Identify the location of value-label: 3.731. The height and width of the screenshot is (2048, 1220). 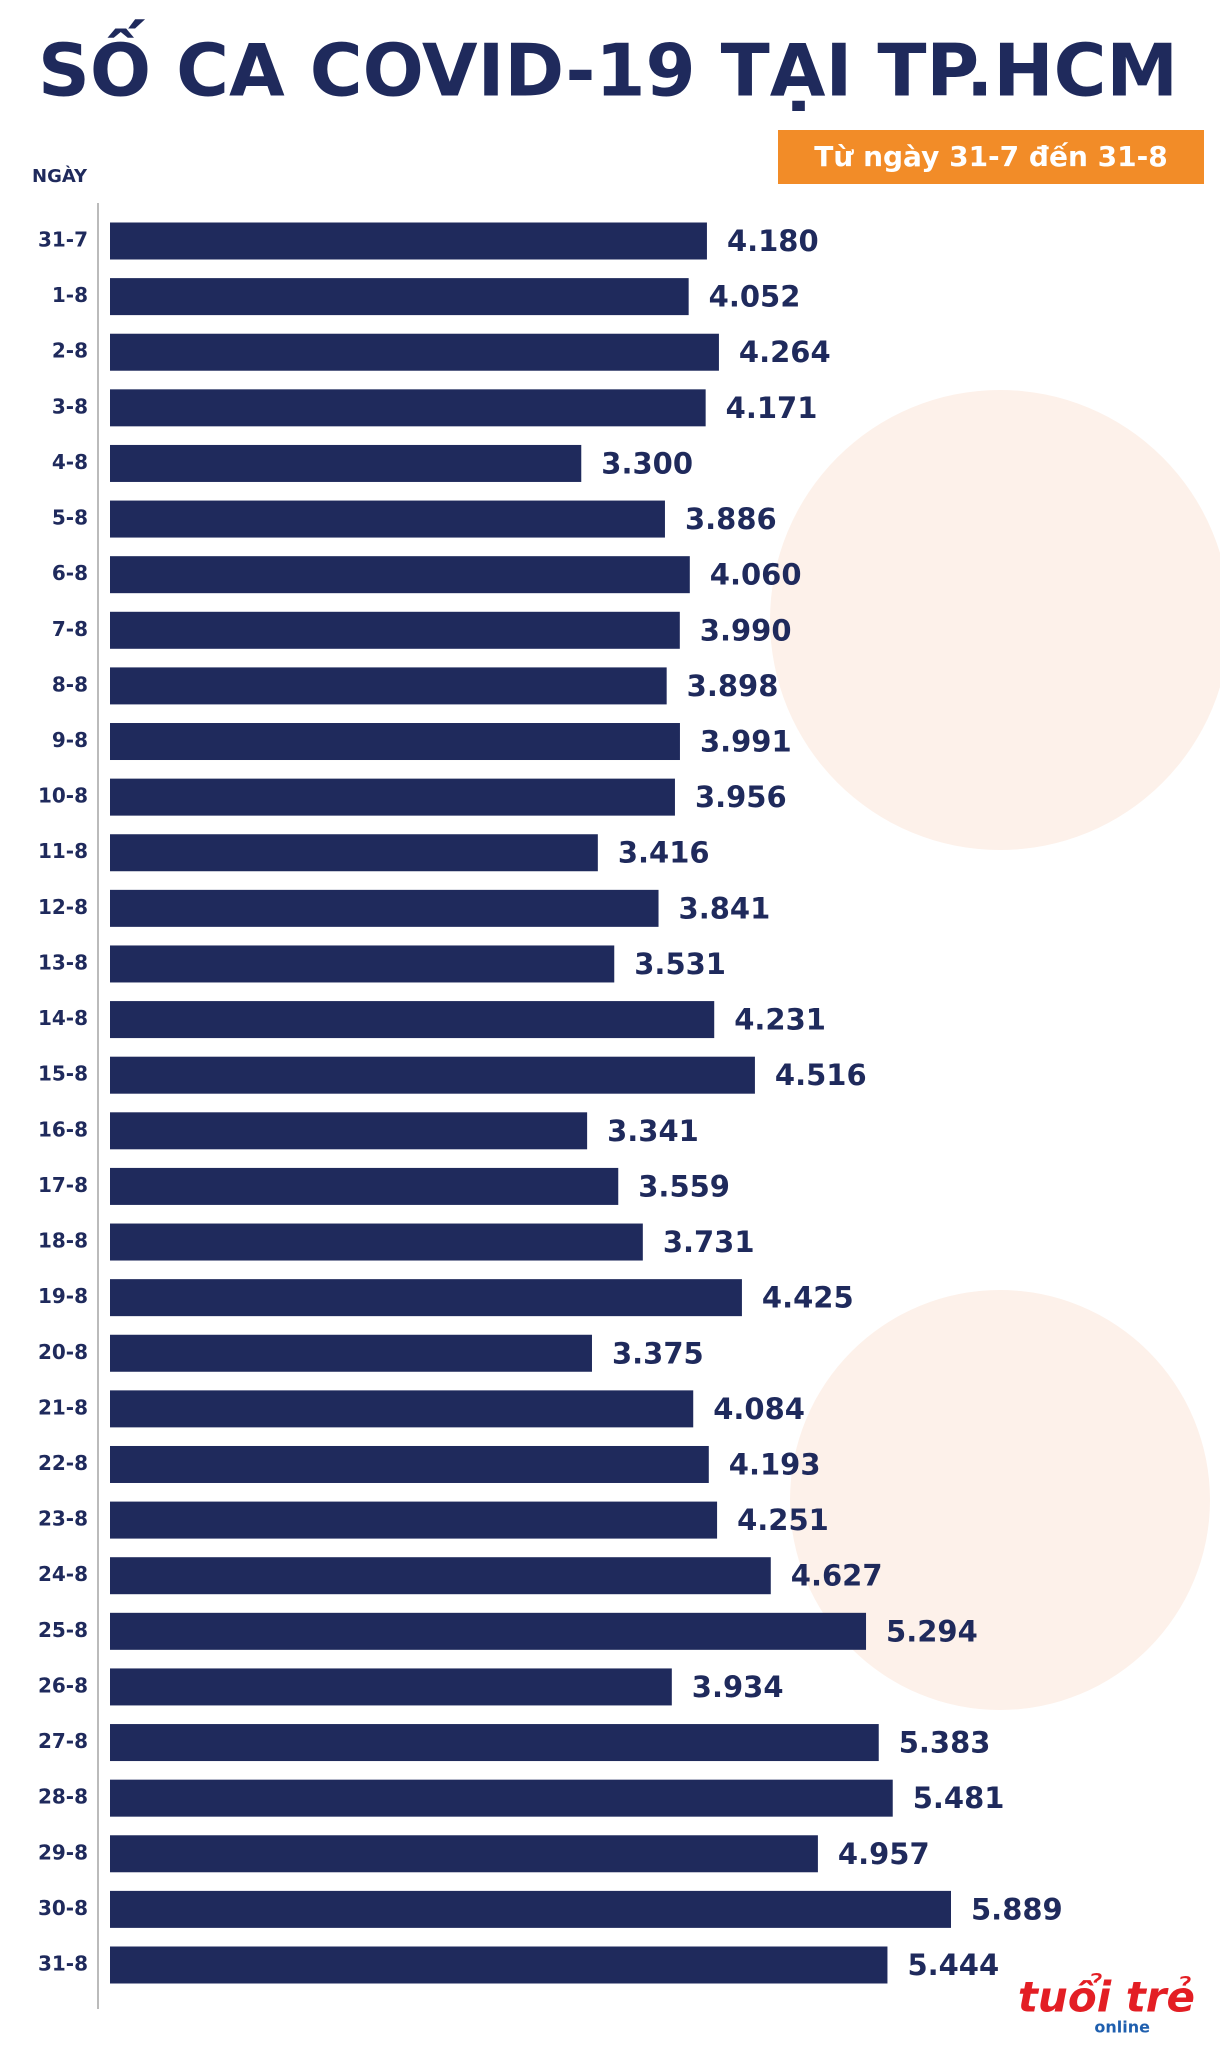
(709, 1242).